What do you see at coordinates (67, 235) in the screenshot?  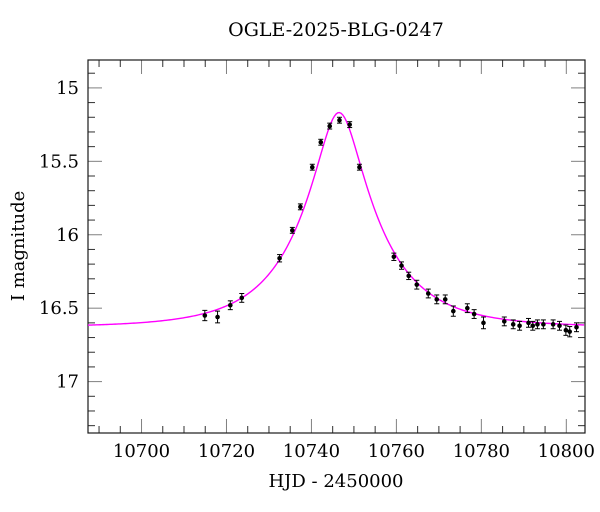 I see `y-tick-label: 16` at bounding box center [67, 235].